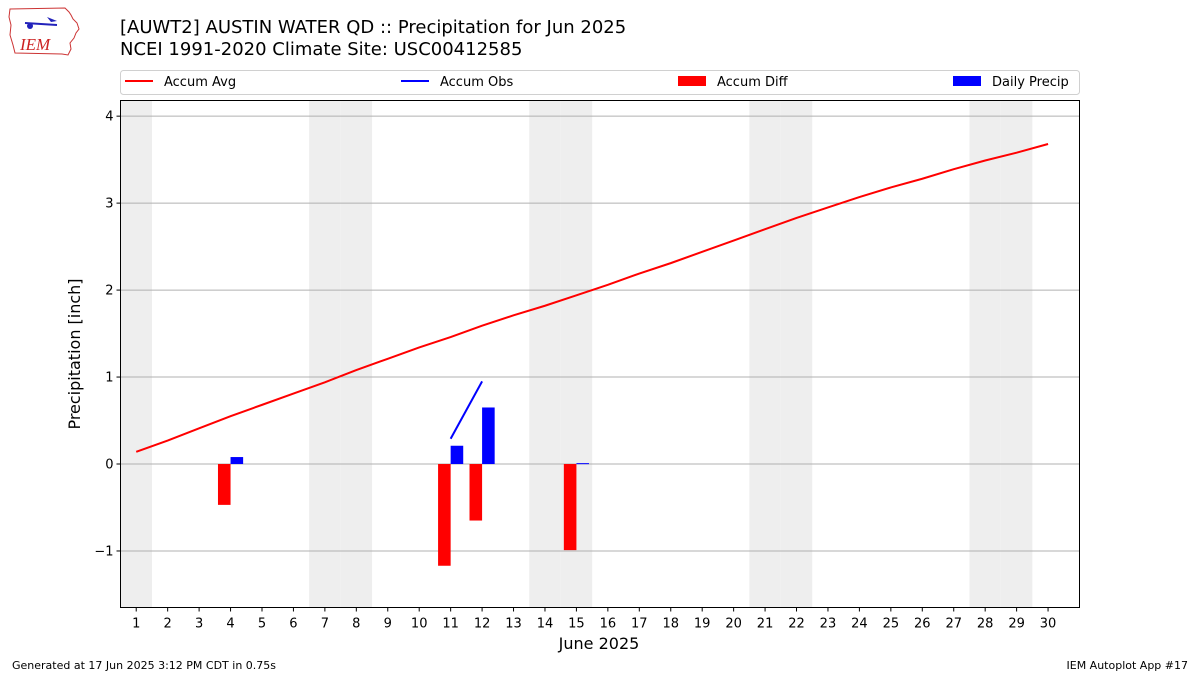 The image size is (1200, 675). What do you see at coordinates (103, 551) in the screenshot?
I see `y-tick-label: −1` at bounding box center [103, 551].